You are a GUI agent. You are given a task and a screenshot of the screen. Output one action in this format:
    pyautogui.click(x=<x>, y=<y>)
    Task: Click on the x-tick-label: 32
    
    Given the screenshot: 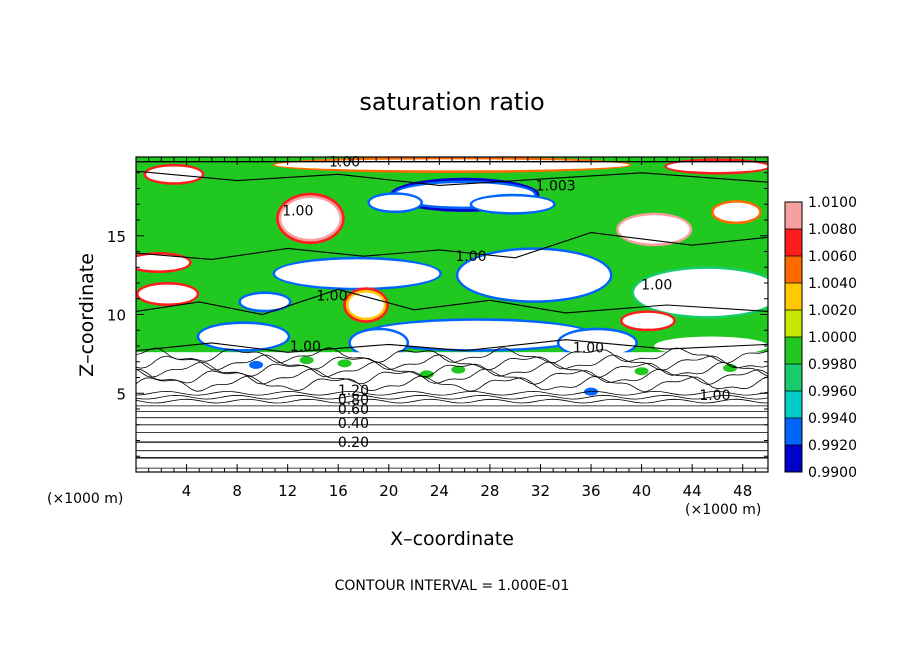 What is the action you would take?
    pyautogui.click(x=540, y=491)
    